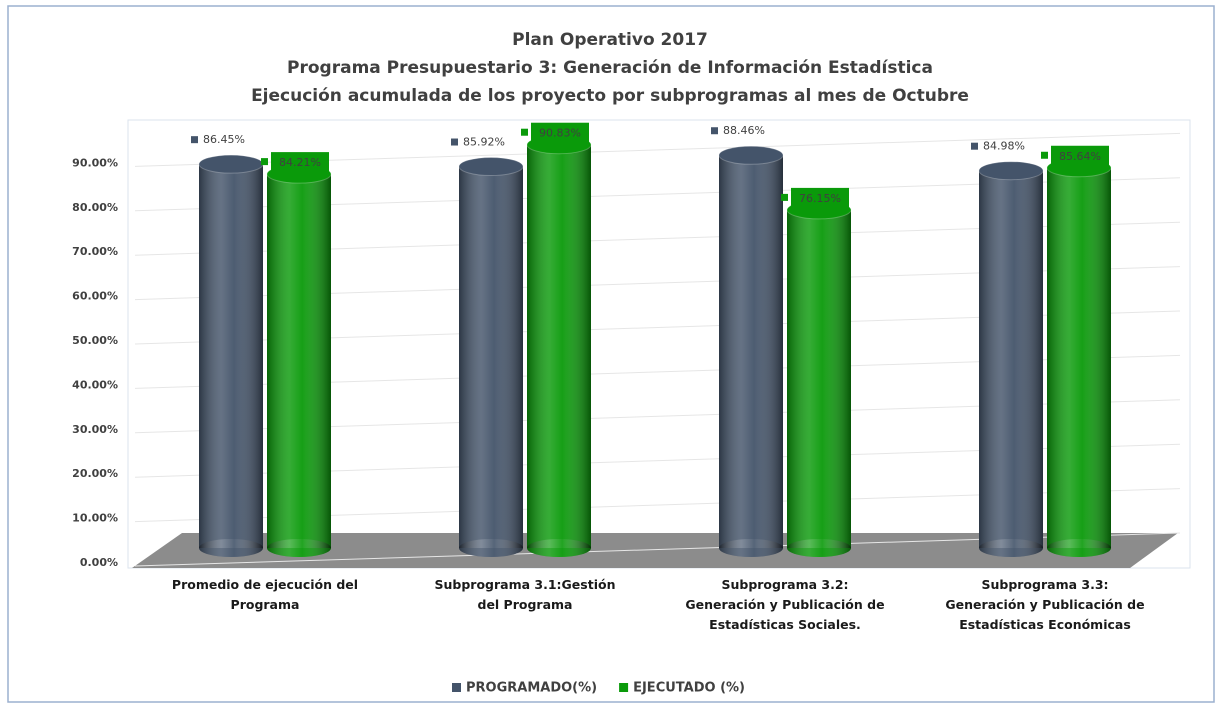  I want to click on value-label: 88.46%, so click(744, 130).